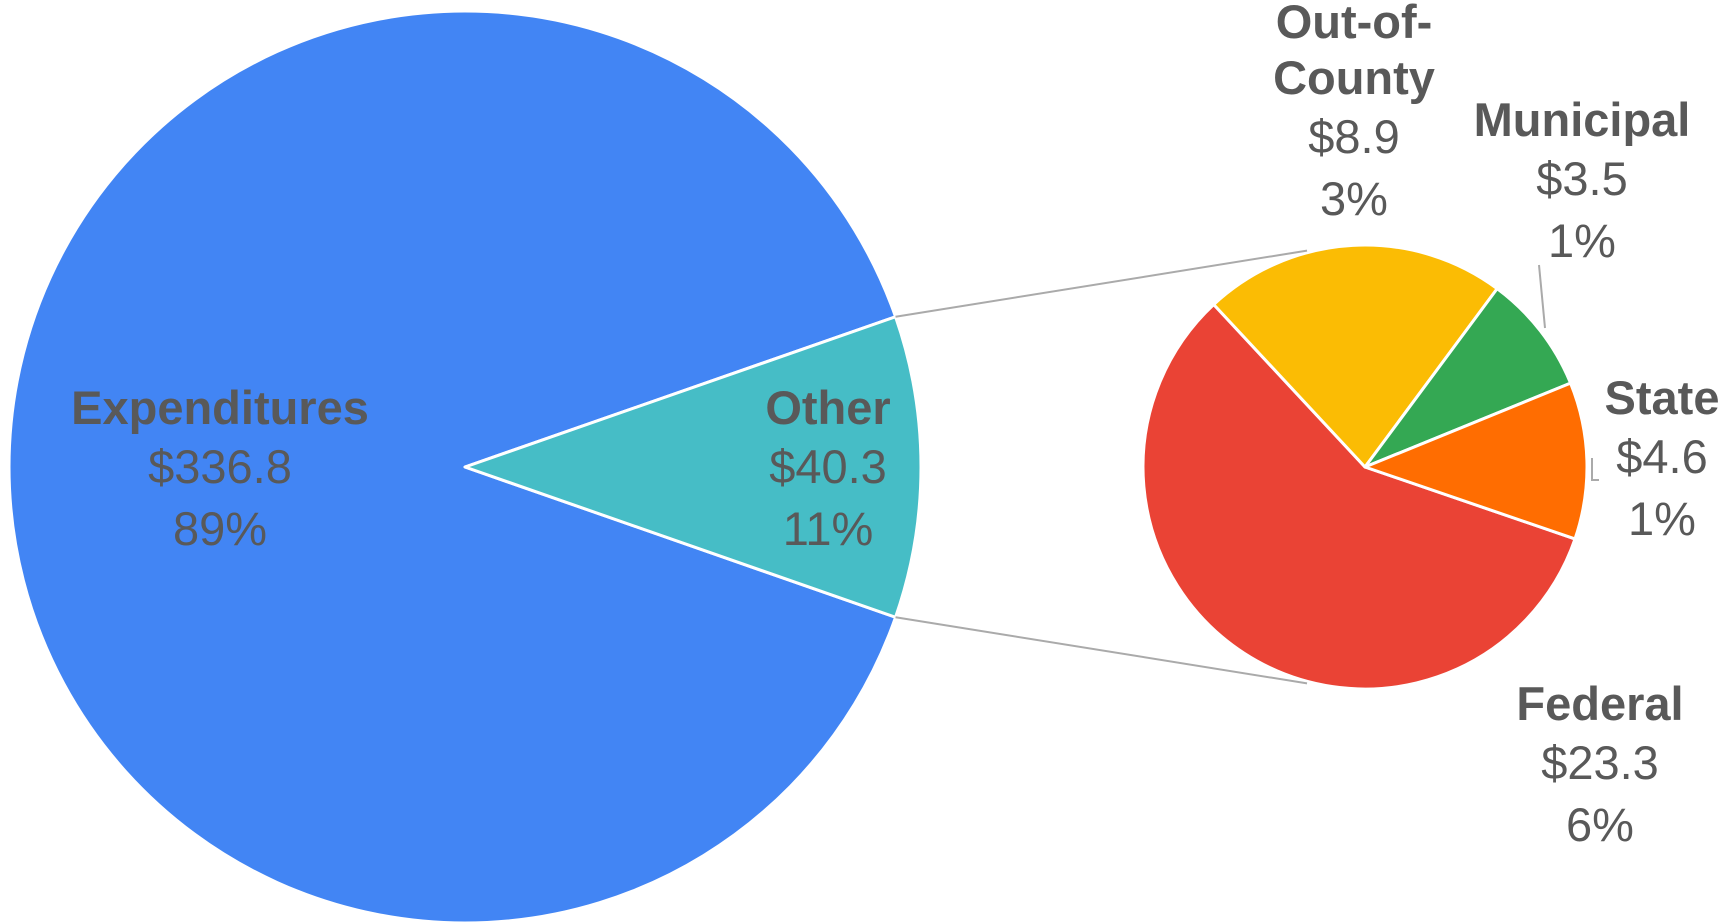  I want to click on slice-percent: 89%, so click(220, 528).